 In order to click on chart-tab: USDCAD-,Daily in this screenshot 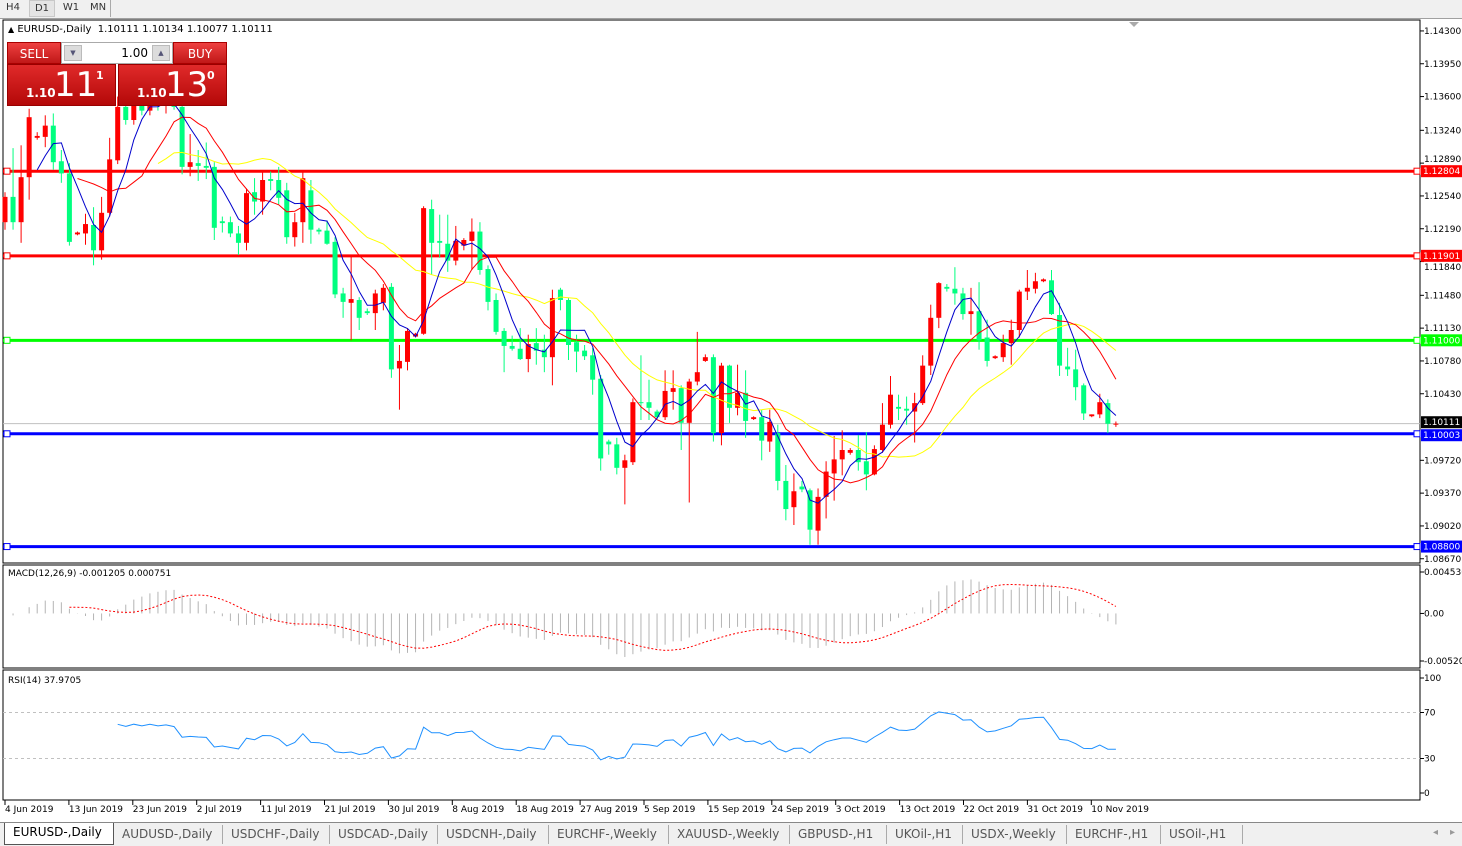, I will do `click(384, 834)`.